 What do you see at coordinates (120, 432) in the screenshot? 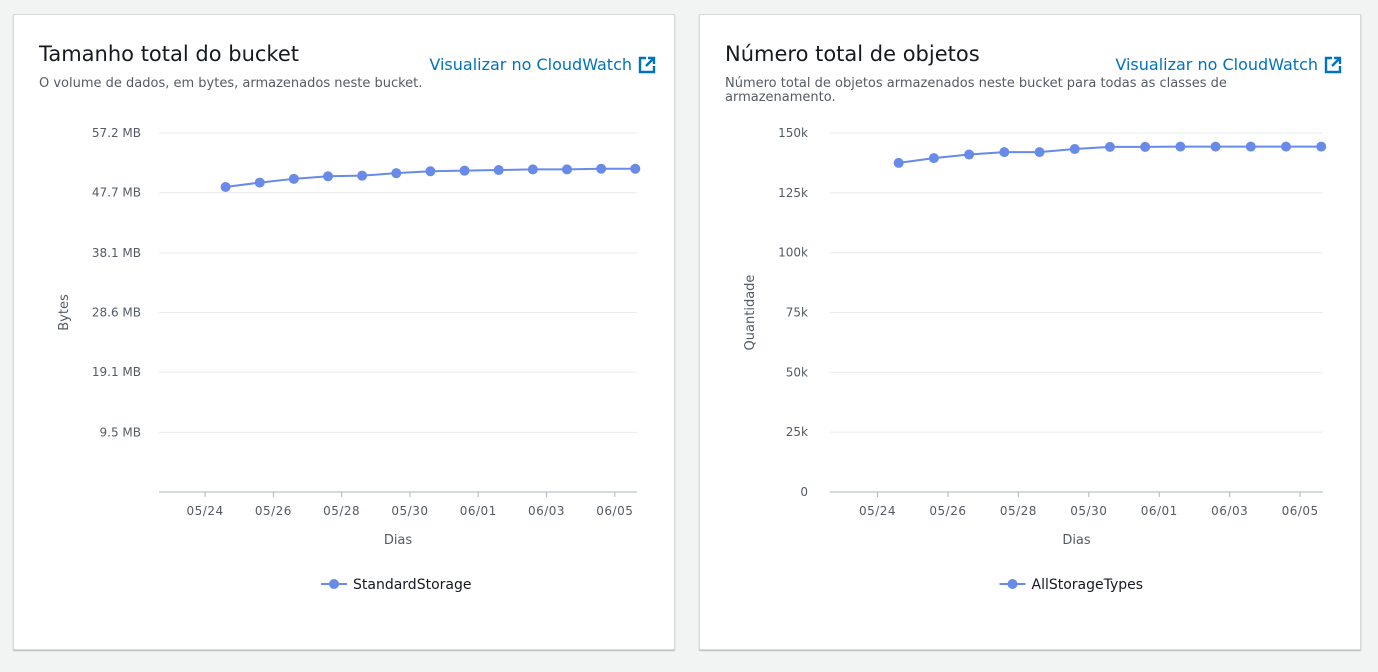
I see `y-tick-label: 9.5 MB` at bounding box center [120, 432].